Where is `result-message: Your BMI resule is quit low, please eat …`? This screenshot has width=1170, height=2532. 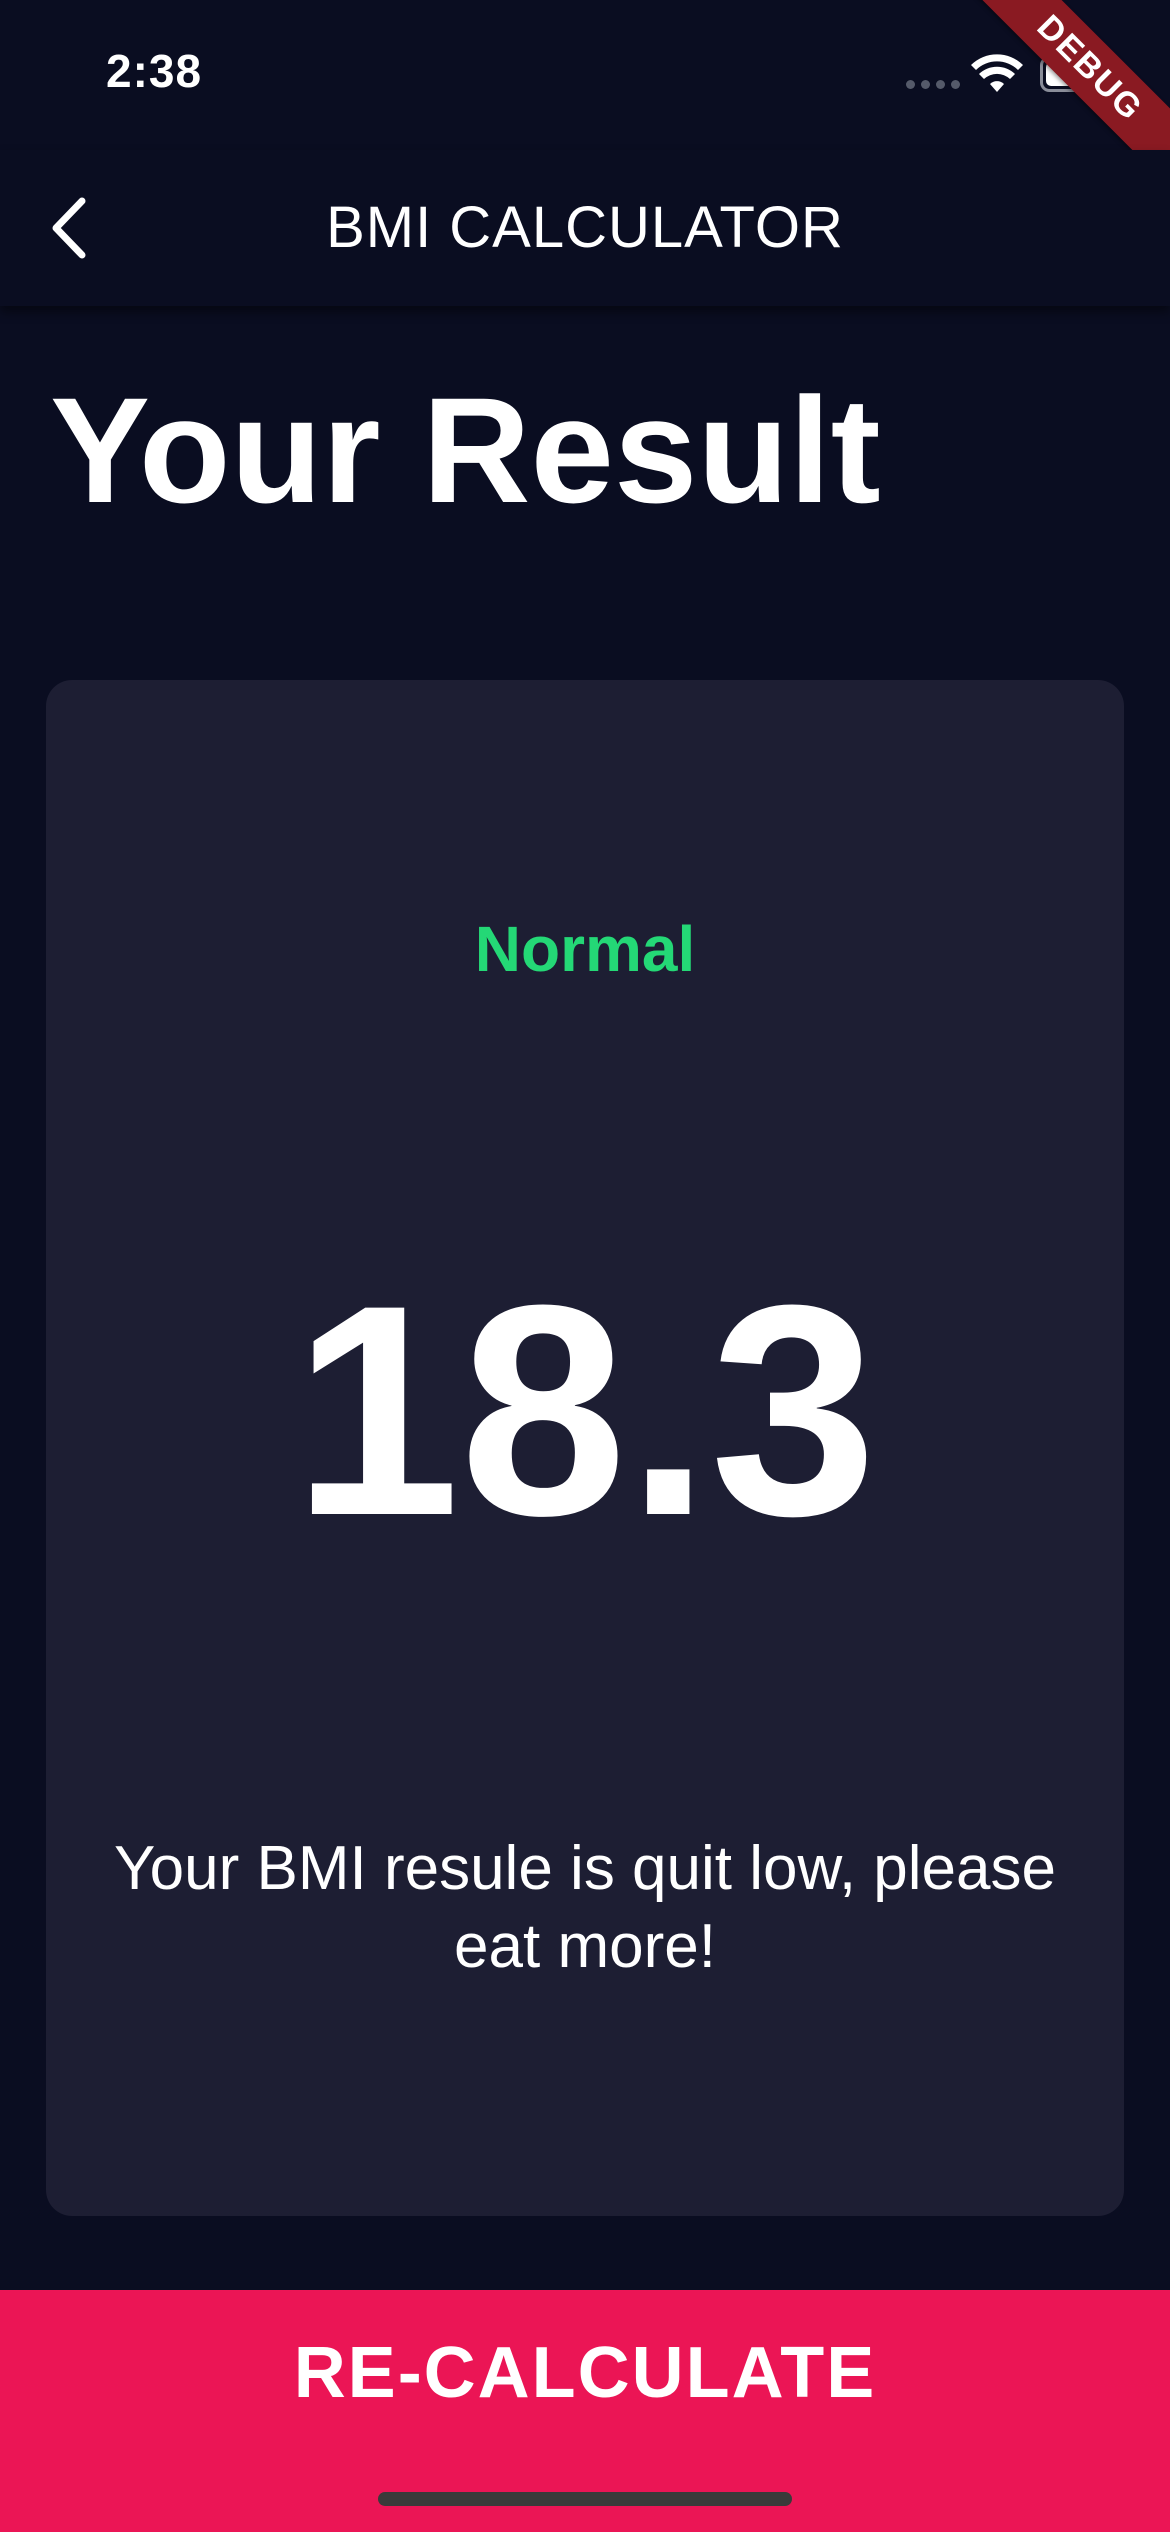 result-message: Your BMI resule is quit low, please eat … is located at coordinates (585, 1907).